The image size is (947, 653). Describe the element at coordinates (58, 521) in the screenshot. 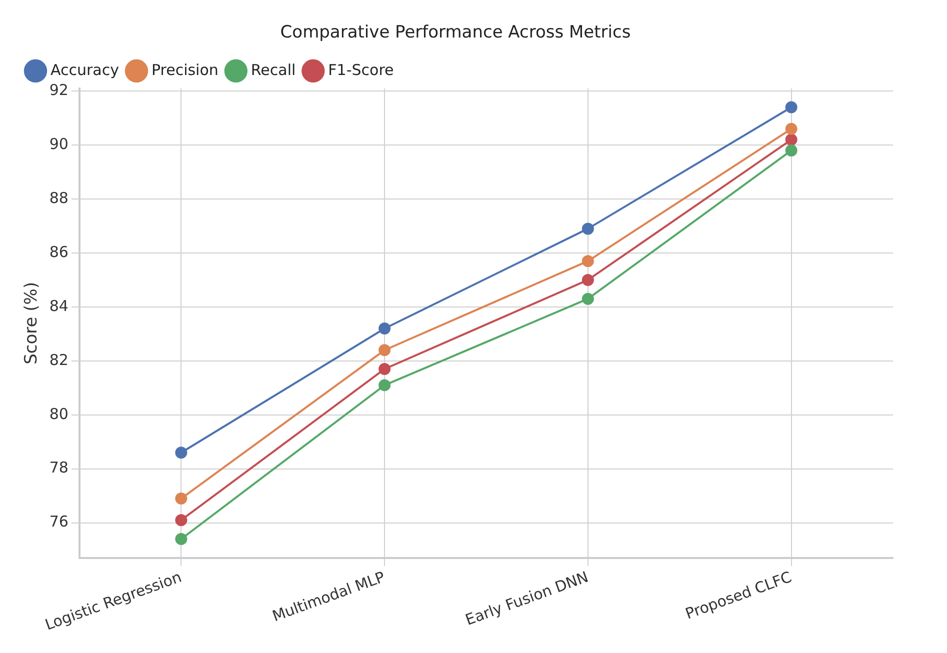

I see `y-tick-label: 76` at that location.